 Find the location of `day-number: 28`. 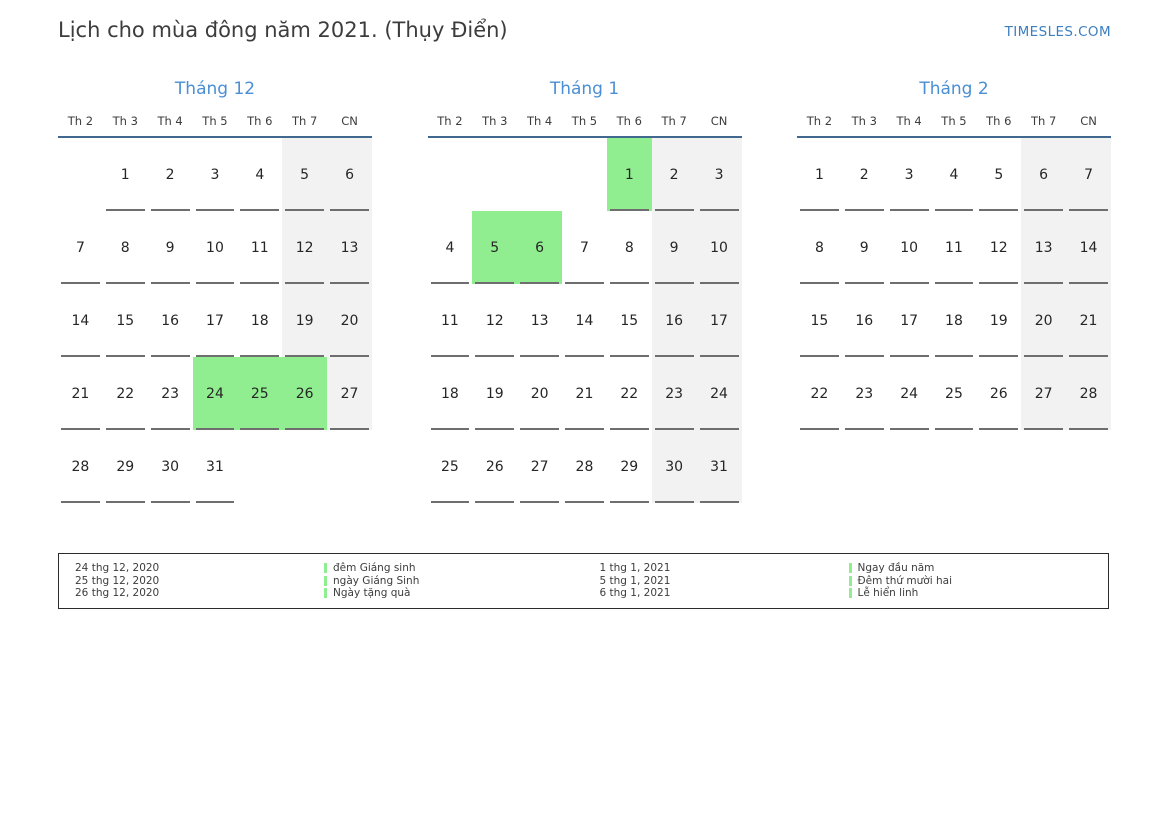

day-number: 28 is located at coordinates (80, 466).